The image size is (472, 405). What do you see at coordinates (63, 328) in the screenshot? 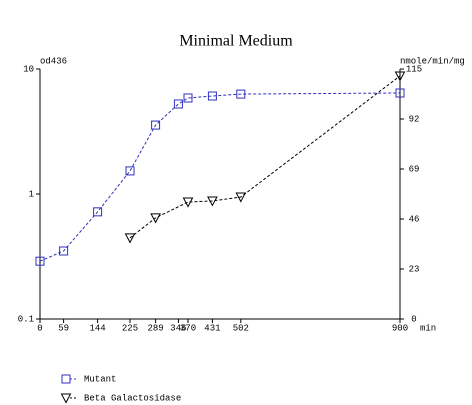
I see `x-tick-label: 59` at bounding box center [63, 328].